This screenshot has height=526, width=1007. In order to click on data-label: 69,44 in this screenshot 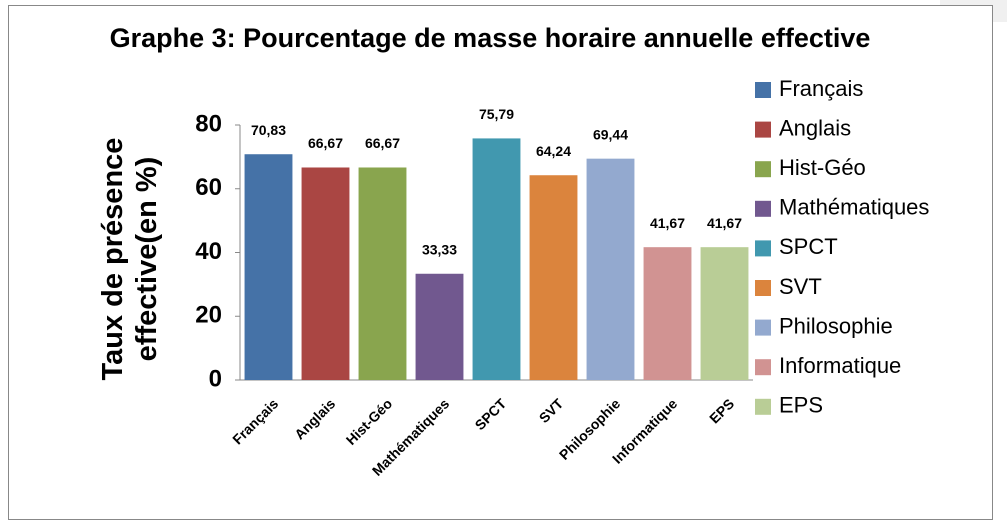, I will do `click(610, 134)`.